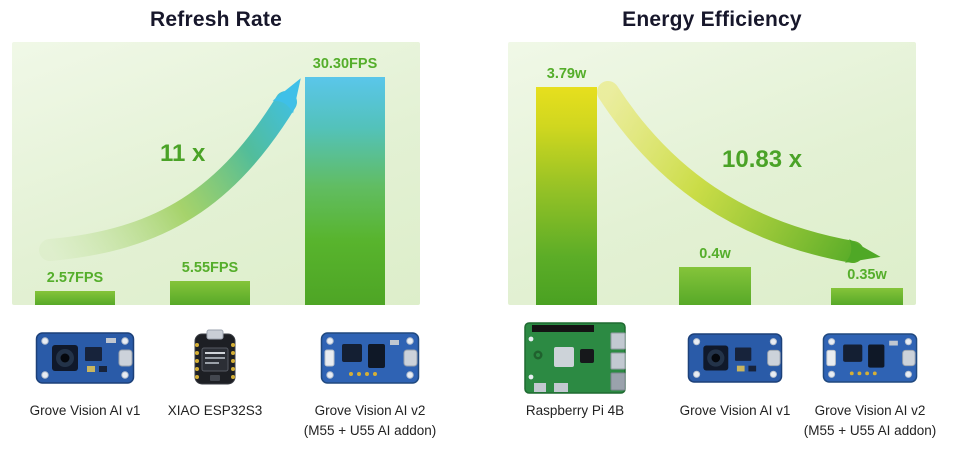  I want to click on product-xiao-esp32s3: XIAO ESP32S3, so click(215, 367).